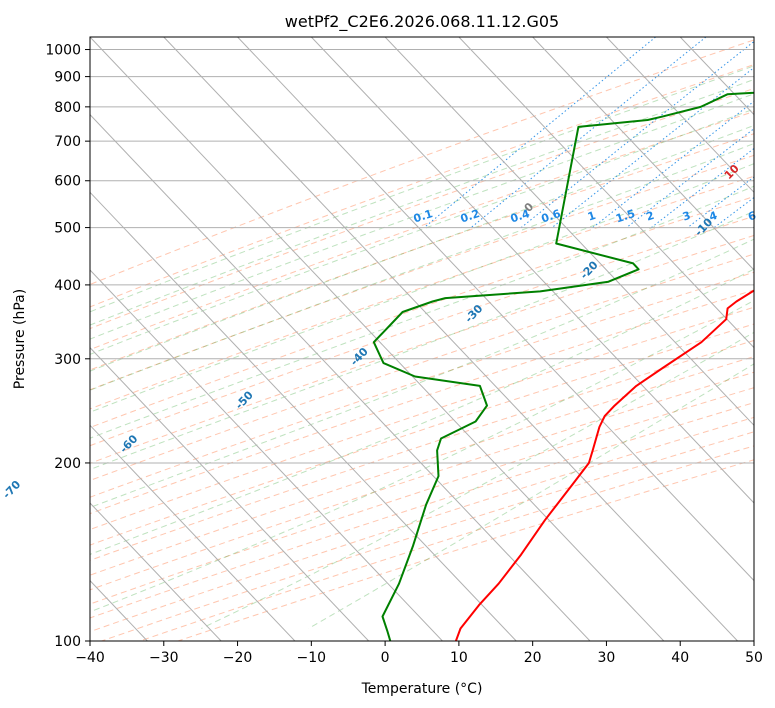 The height and width of the screenshot is (708, 775). I want to click on x-axis-label: Temperature (°C), so click(422, 689).